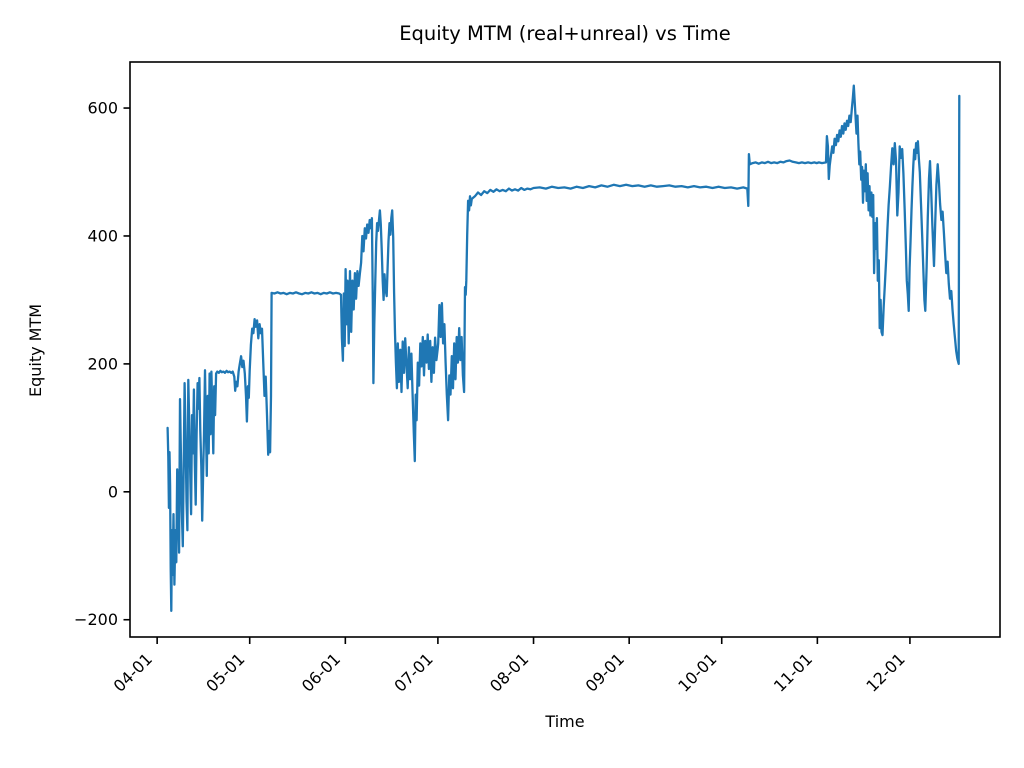 The image size is (1024, 768). Describe the element at coordinates (102, 235) in the screenshot. I see `y-tick-label: 400` at that location.